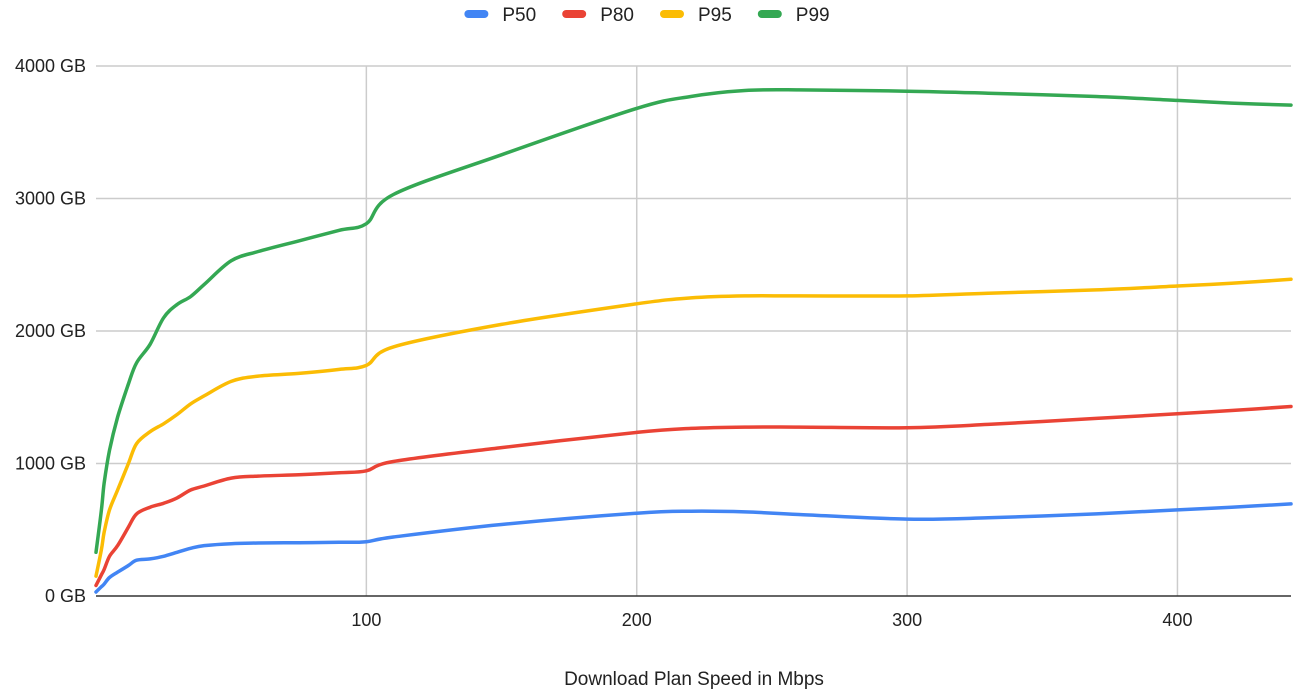 The height and width of the screenshot is (689, 1295). Describe the element at coordinates (50, 464) in the screenshot. I see `y-tick-label: 1000 GB` at that location.